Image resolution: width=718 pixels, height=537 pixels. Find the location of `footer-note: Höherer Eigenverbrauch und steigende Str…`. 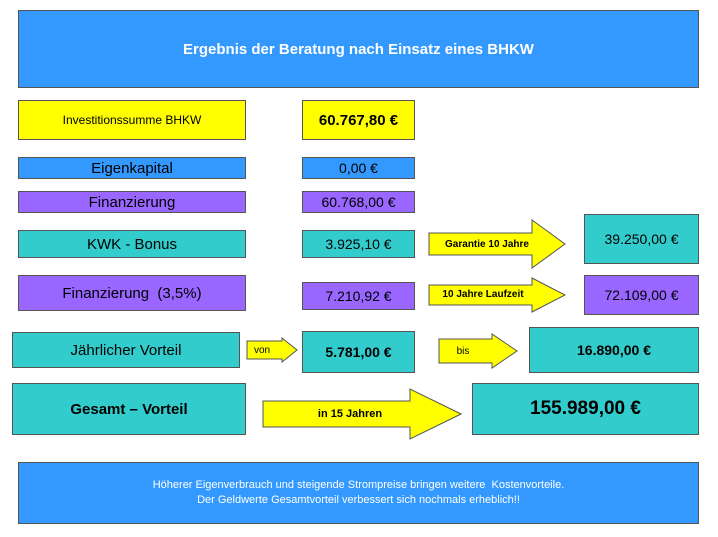

footer-note: Höherer Eigenverbrauch und steigende Str… is located at coordinates (358, 493).